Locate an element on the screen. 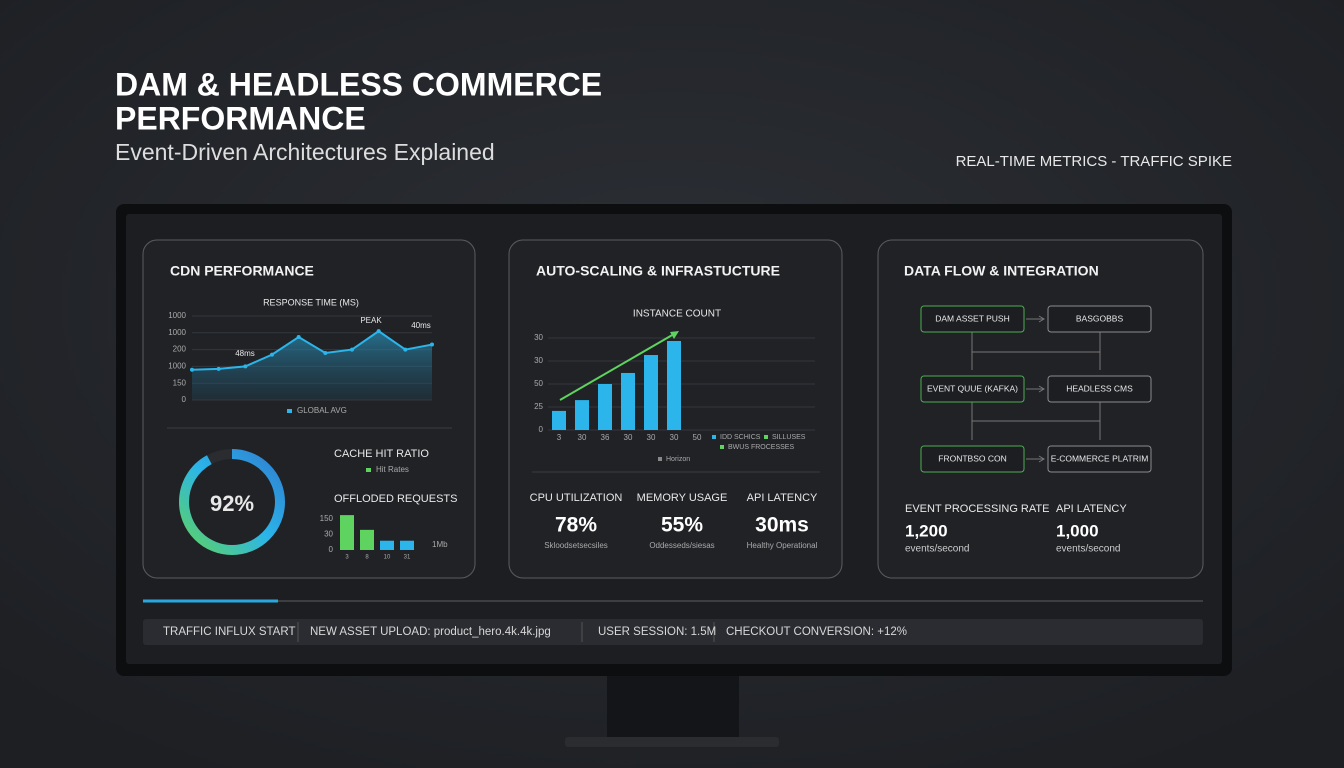  area is located at coordinates (312, 365).